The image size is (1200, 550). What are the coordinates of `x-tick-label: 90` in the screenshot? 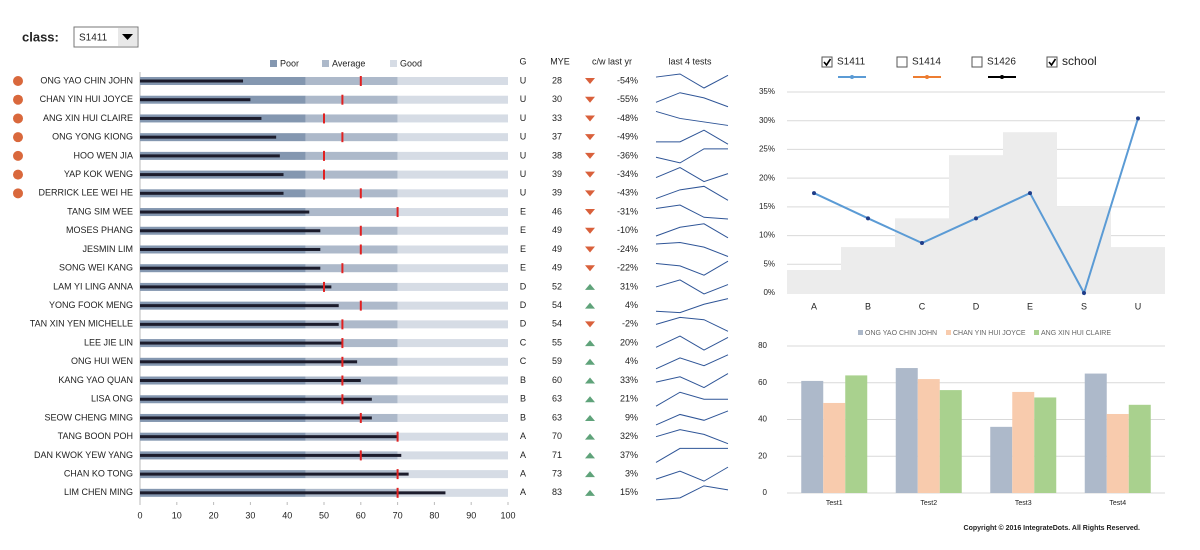 It's located at (471, 515).